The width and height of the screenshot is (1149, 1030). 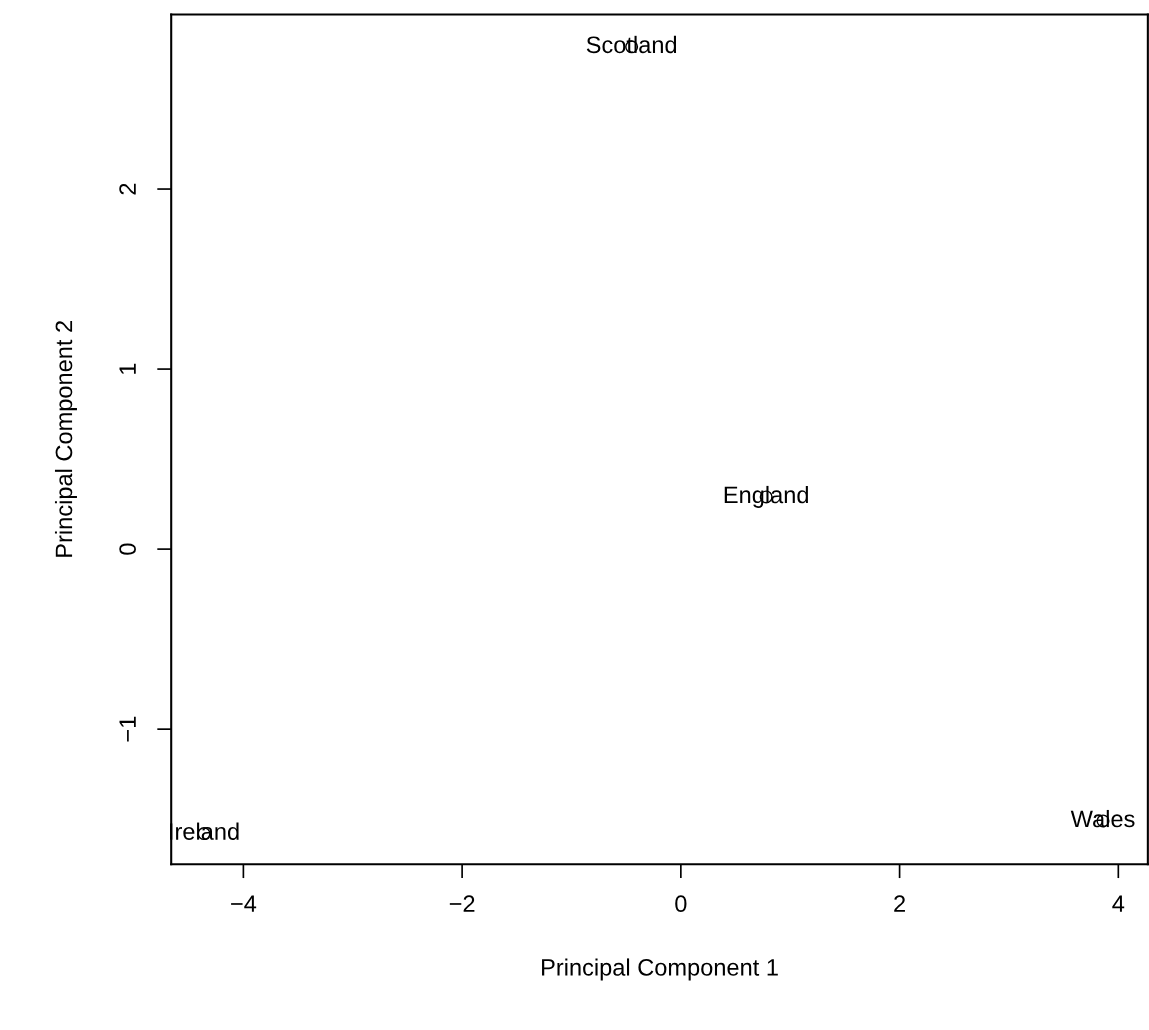 I want to click on y-tick-label: 0, so click(x=127, y=549).